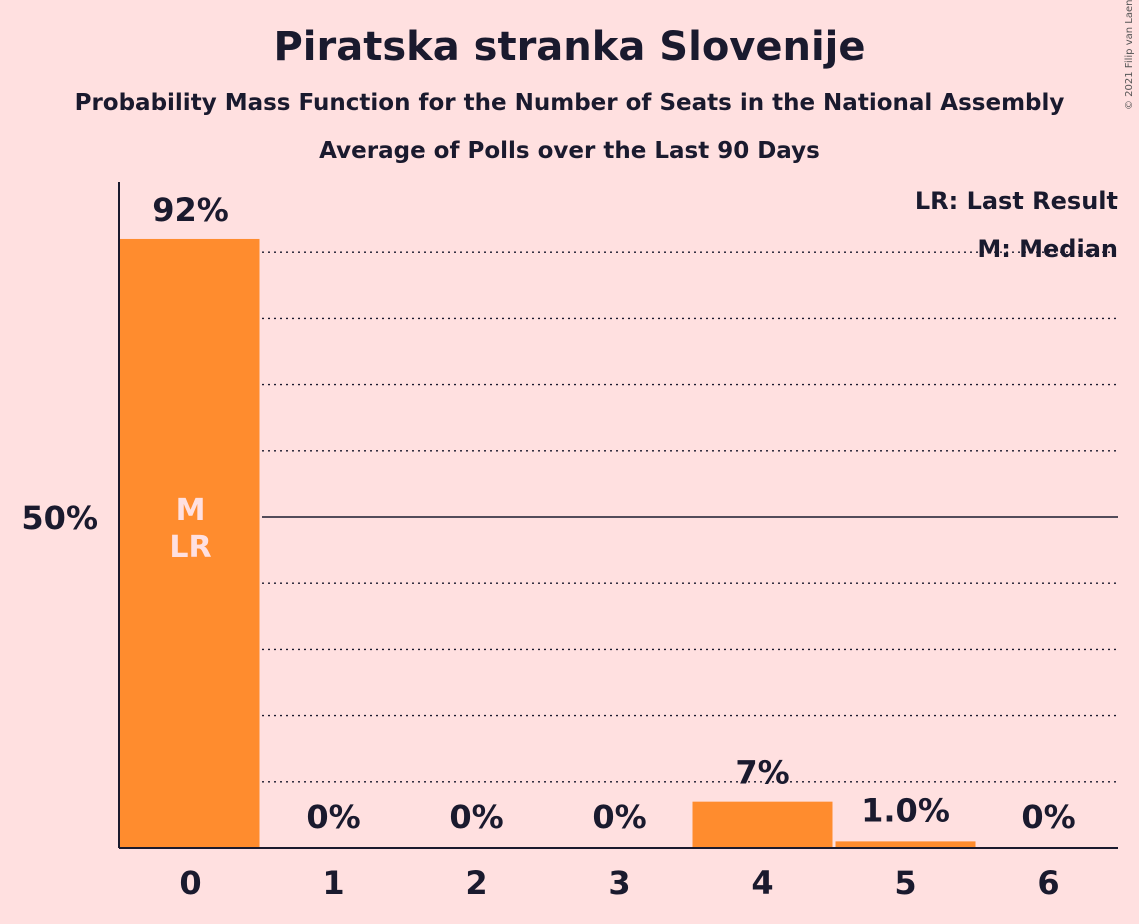  I want to click on x-tick-label: 1, so click(333, 883).